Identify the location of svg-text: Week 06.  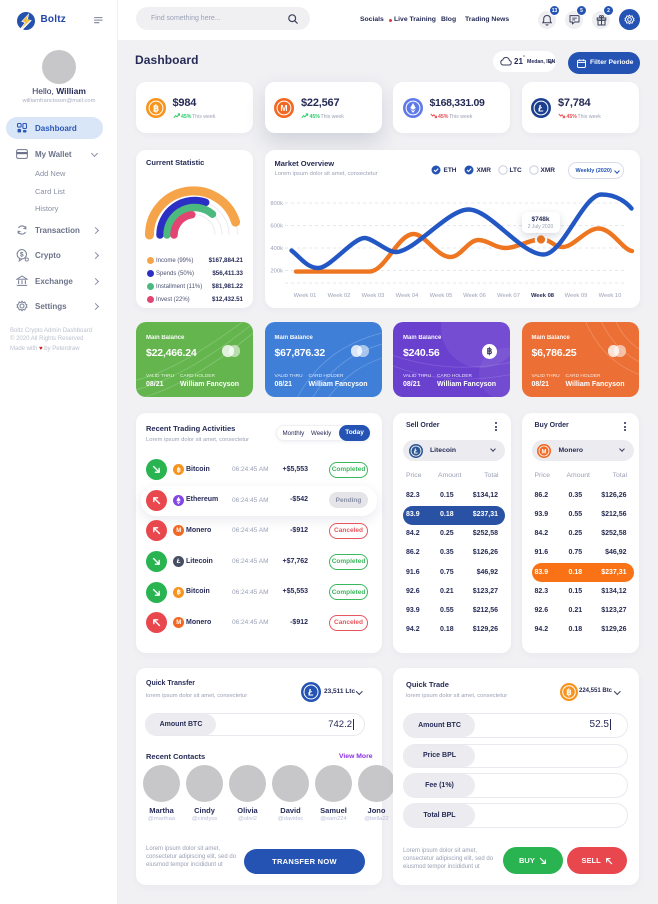
(474, 296).